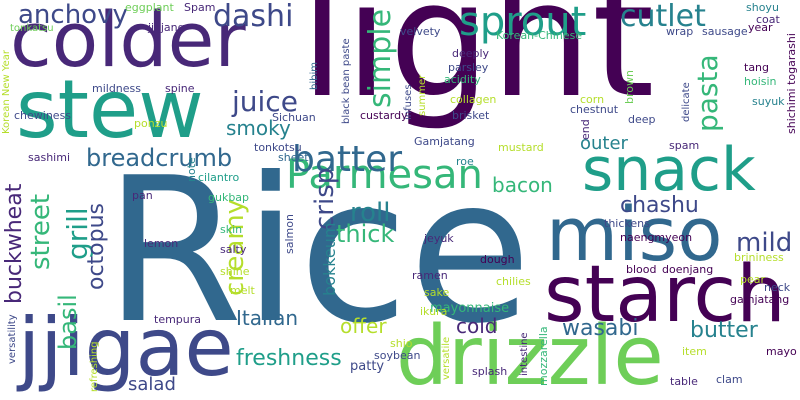  What do you see at coordinates (430, 275) in the screenshot?
I see `word-cloud-word: ramen` at bounding box center [430, 275].